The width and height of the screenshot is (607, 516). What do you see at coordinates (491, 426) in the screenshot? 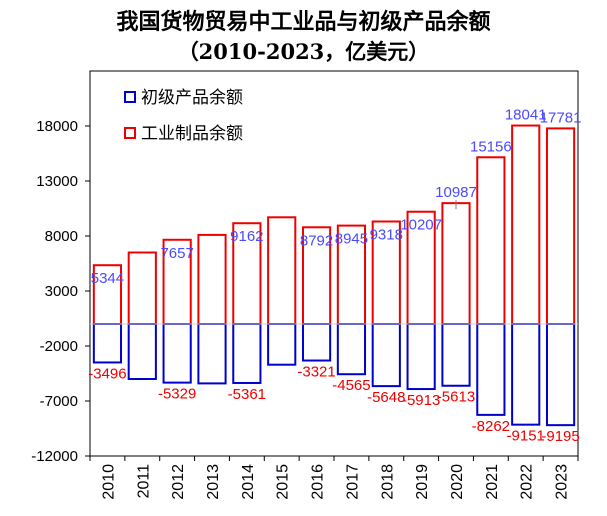
I see `data-label-primary-2021: -8262` at bounding box center [491, 426].